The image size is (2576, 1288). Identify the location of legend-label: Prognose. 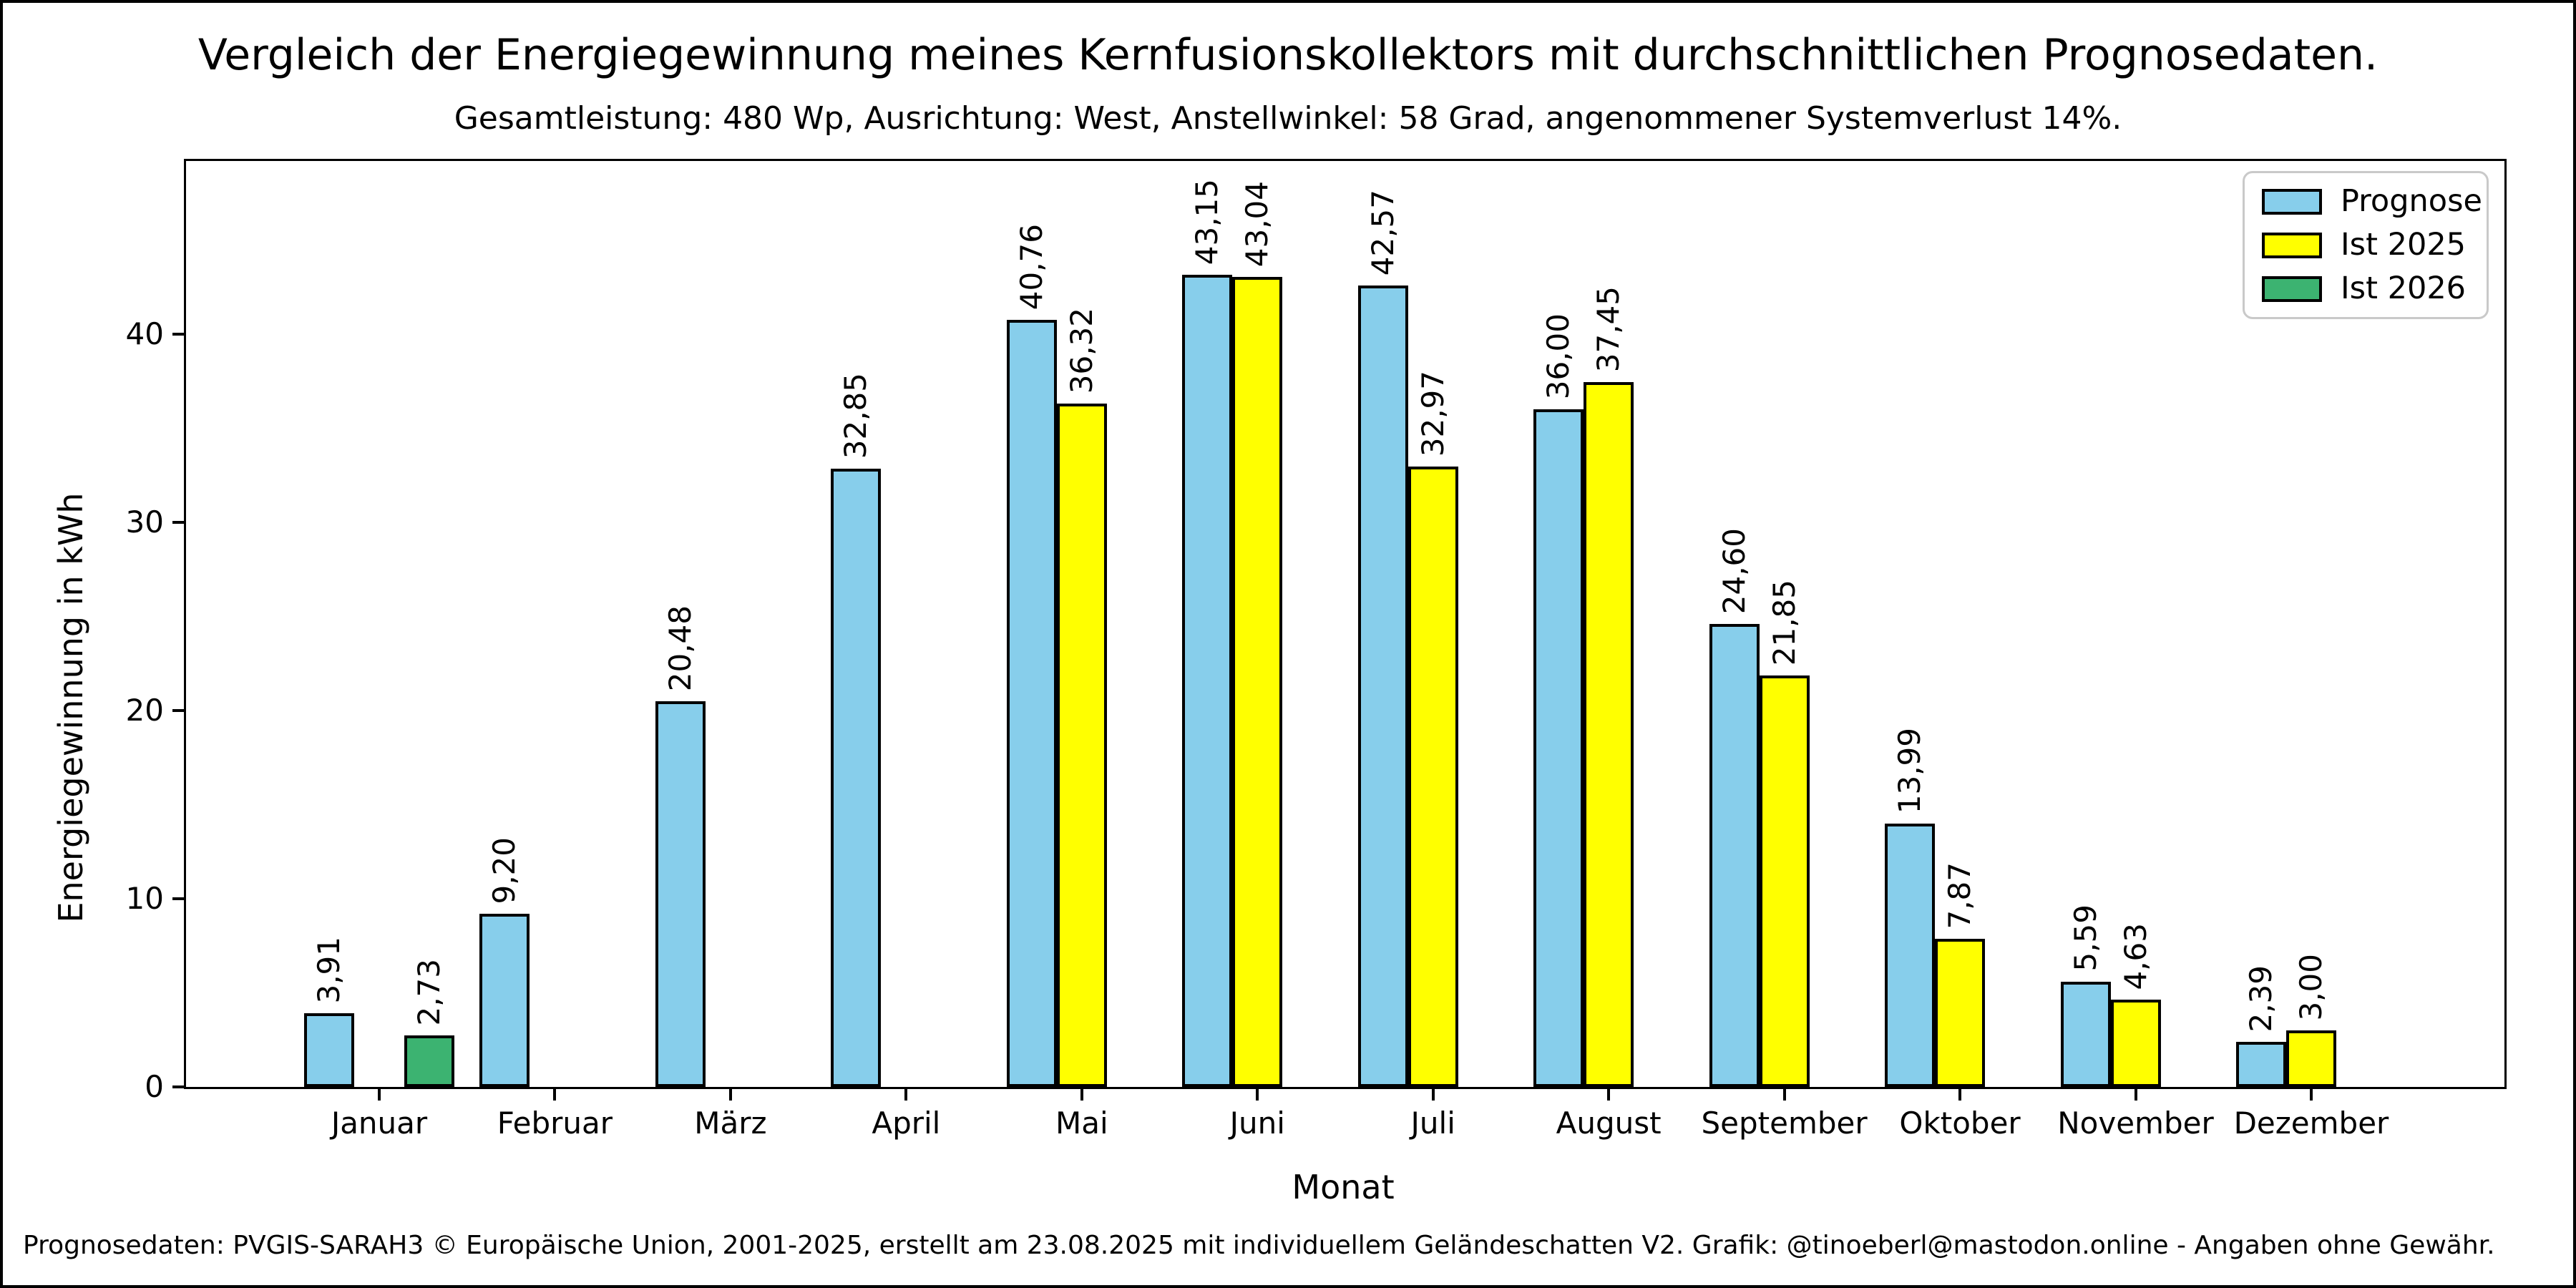
(2411, 201).